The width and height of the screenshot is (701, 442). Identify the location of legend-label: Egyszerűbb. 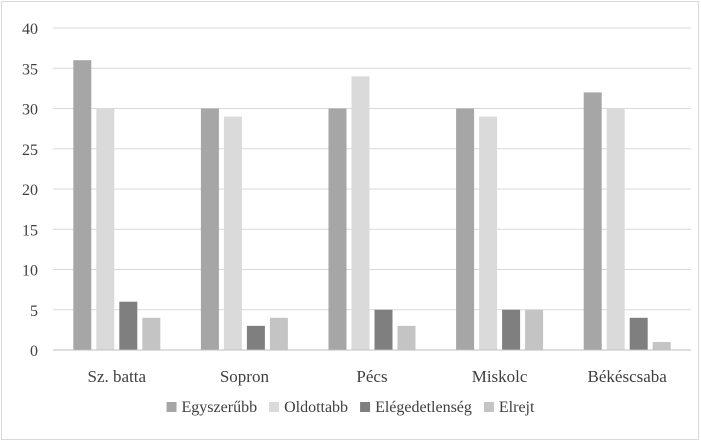
(220, 407).